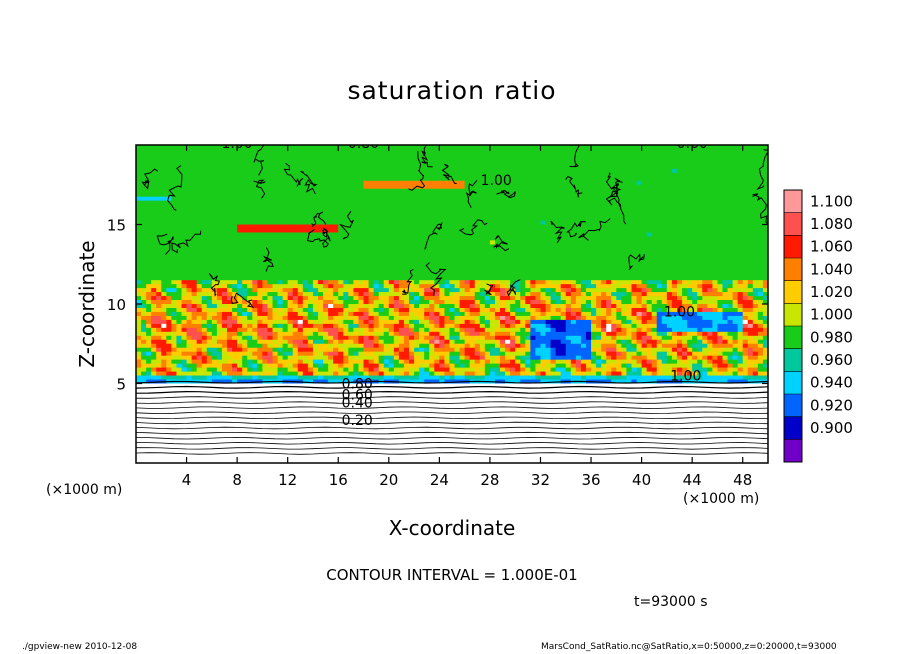 The width and height of the screenshot is (904, 654). What do you see at coordinates (439, 480) in the screenshot?
I see `x-tick-label: 24` at bounding box center [439, 480].